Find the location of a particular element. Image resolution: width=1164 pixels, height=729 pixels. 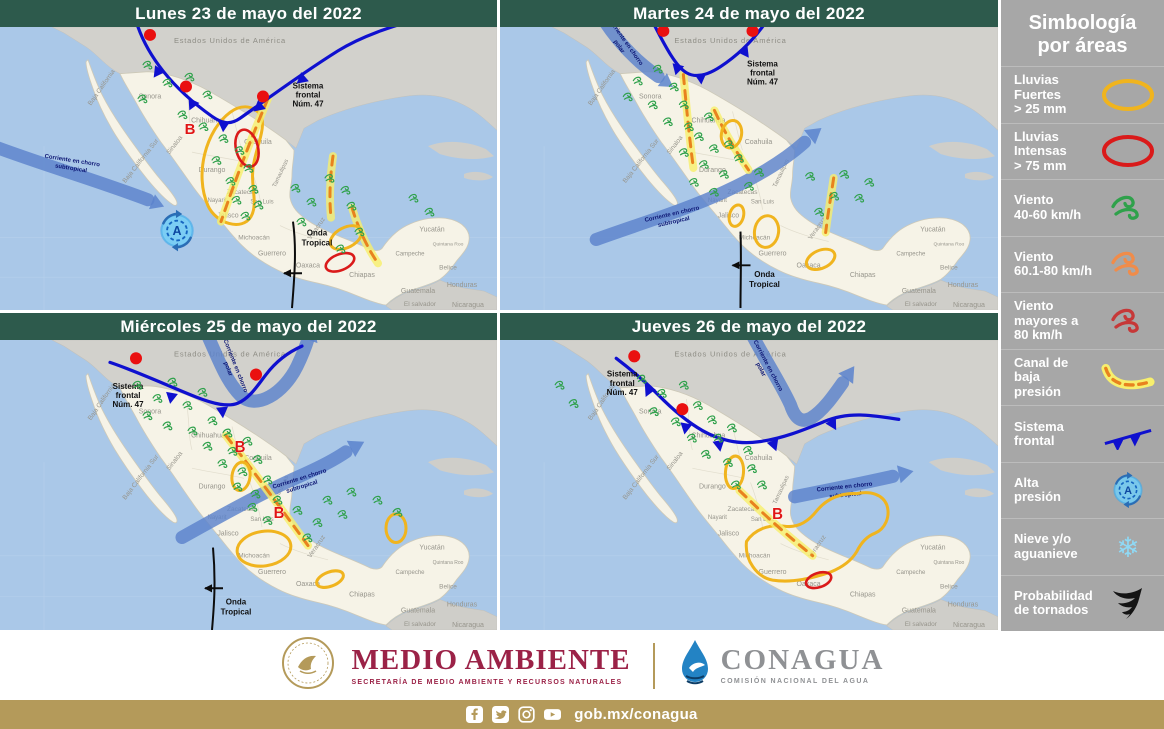

legend-item-viento-60-80: Viento 60.1-80 km/h is located at coordinates (1082, 263).